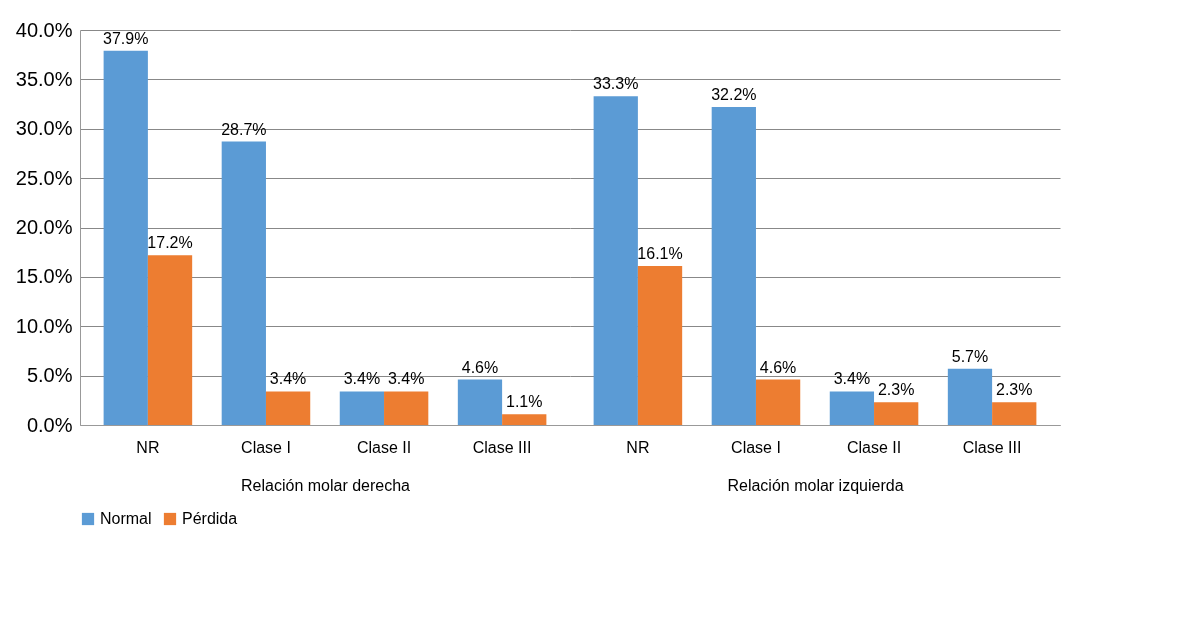 This screenshot has width=1195, height=630. Describe the element at coordinates (49, 424) in the screenshot. I see `y-tick-label: 0.0%` at that location.